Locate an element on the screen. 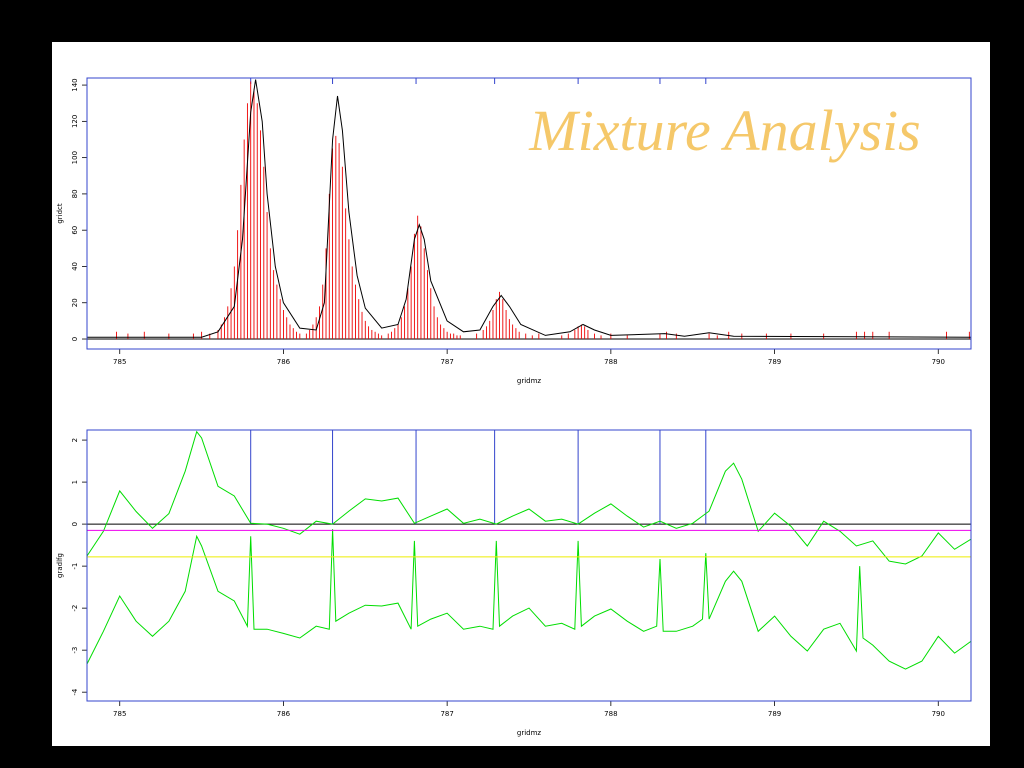 This screenshot has height=768, width=1024. slide-title: Mixture Analysis is located at coordinates (724, 130).